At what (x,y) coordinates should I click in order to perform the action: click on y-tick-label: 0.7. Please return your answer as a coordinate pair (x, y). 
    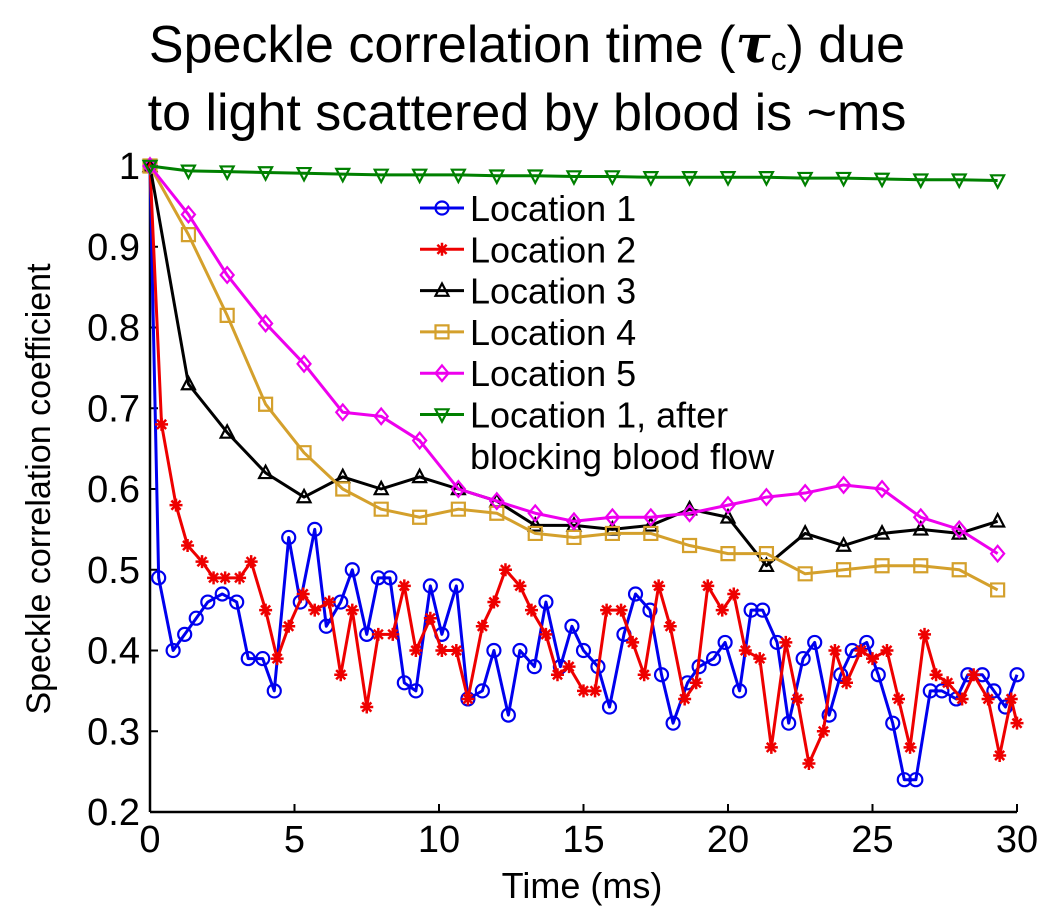
    Looking at the image, I should click on (113, 409).